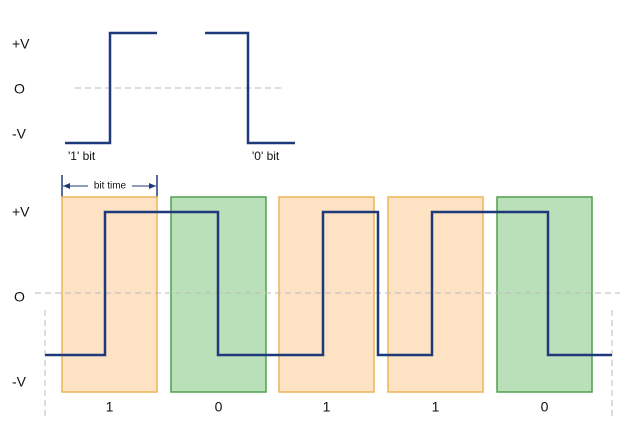 Image resolution: width=628 pixels, height=428 pixels. I want to click on label-bg, so click(110, 186).